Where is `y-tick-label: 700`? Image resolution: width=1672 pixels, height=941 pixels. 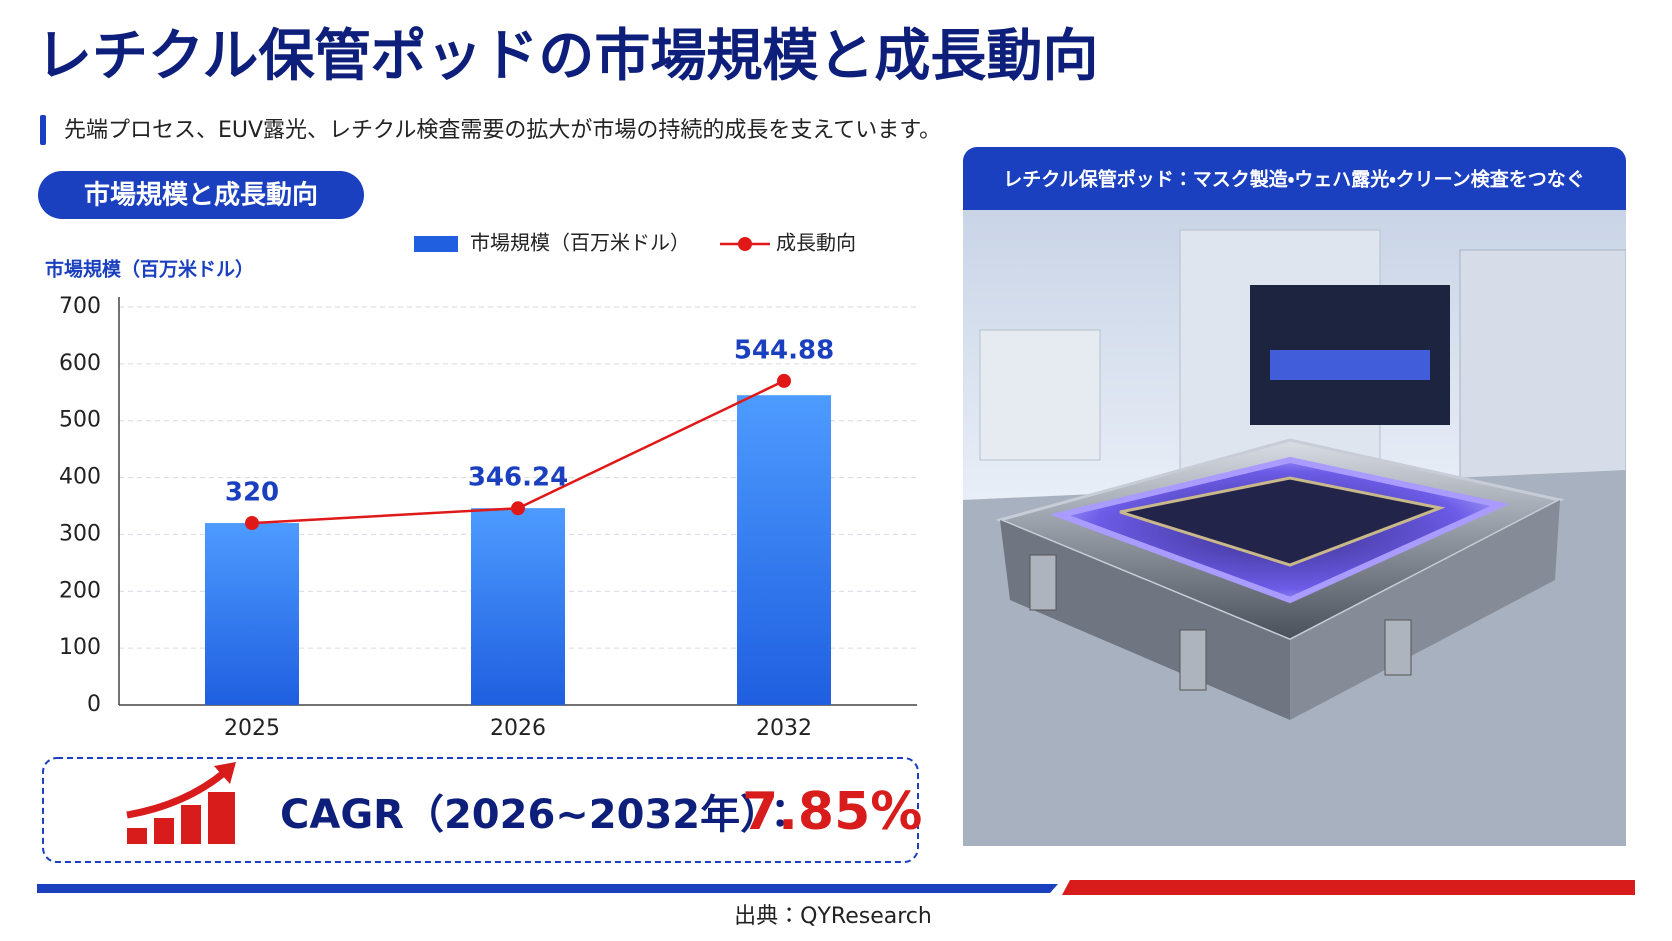
y-tick-label: 700 is located at coordinates (80, 306).